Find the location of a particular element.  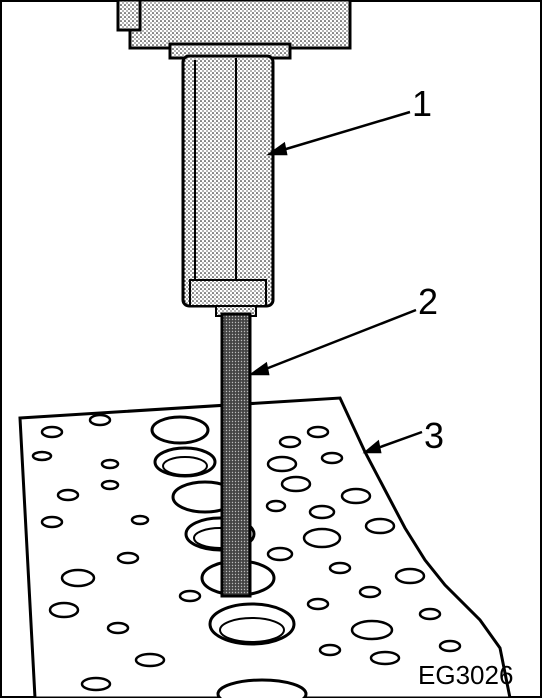

figure-id: EG3026 is located at coordinates (466, 675).